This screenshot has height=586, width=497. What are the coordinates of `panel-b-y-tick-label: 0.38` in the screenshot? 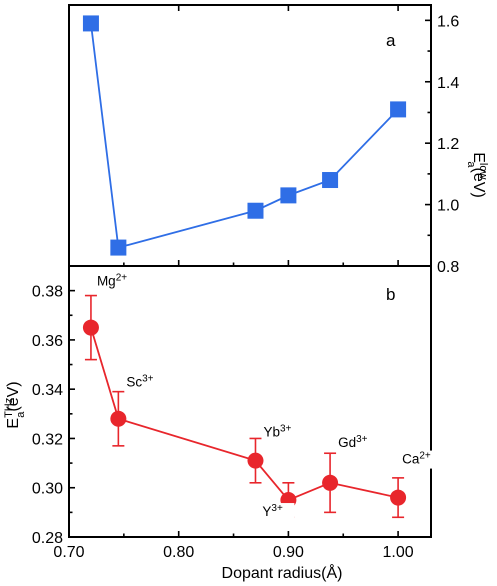 It's located at (47, 292).